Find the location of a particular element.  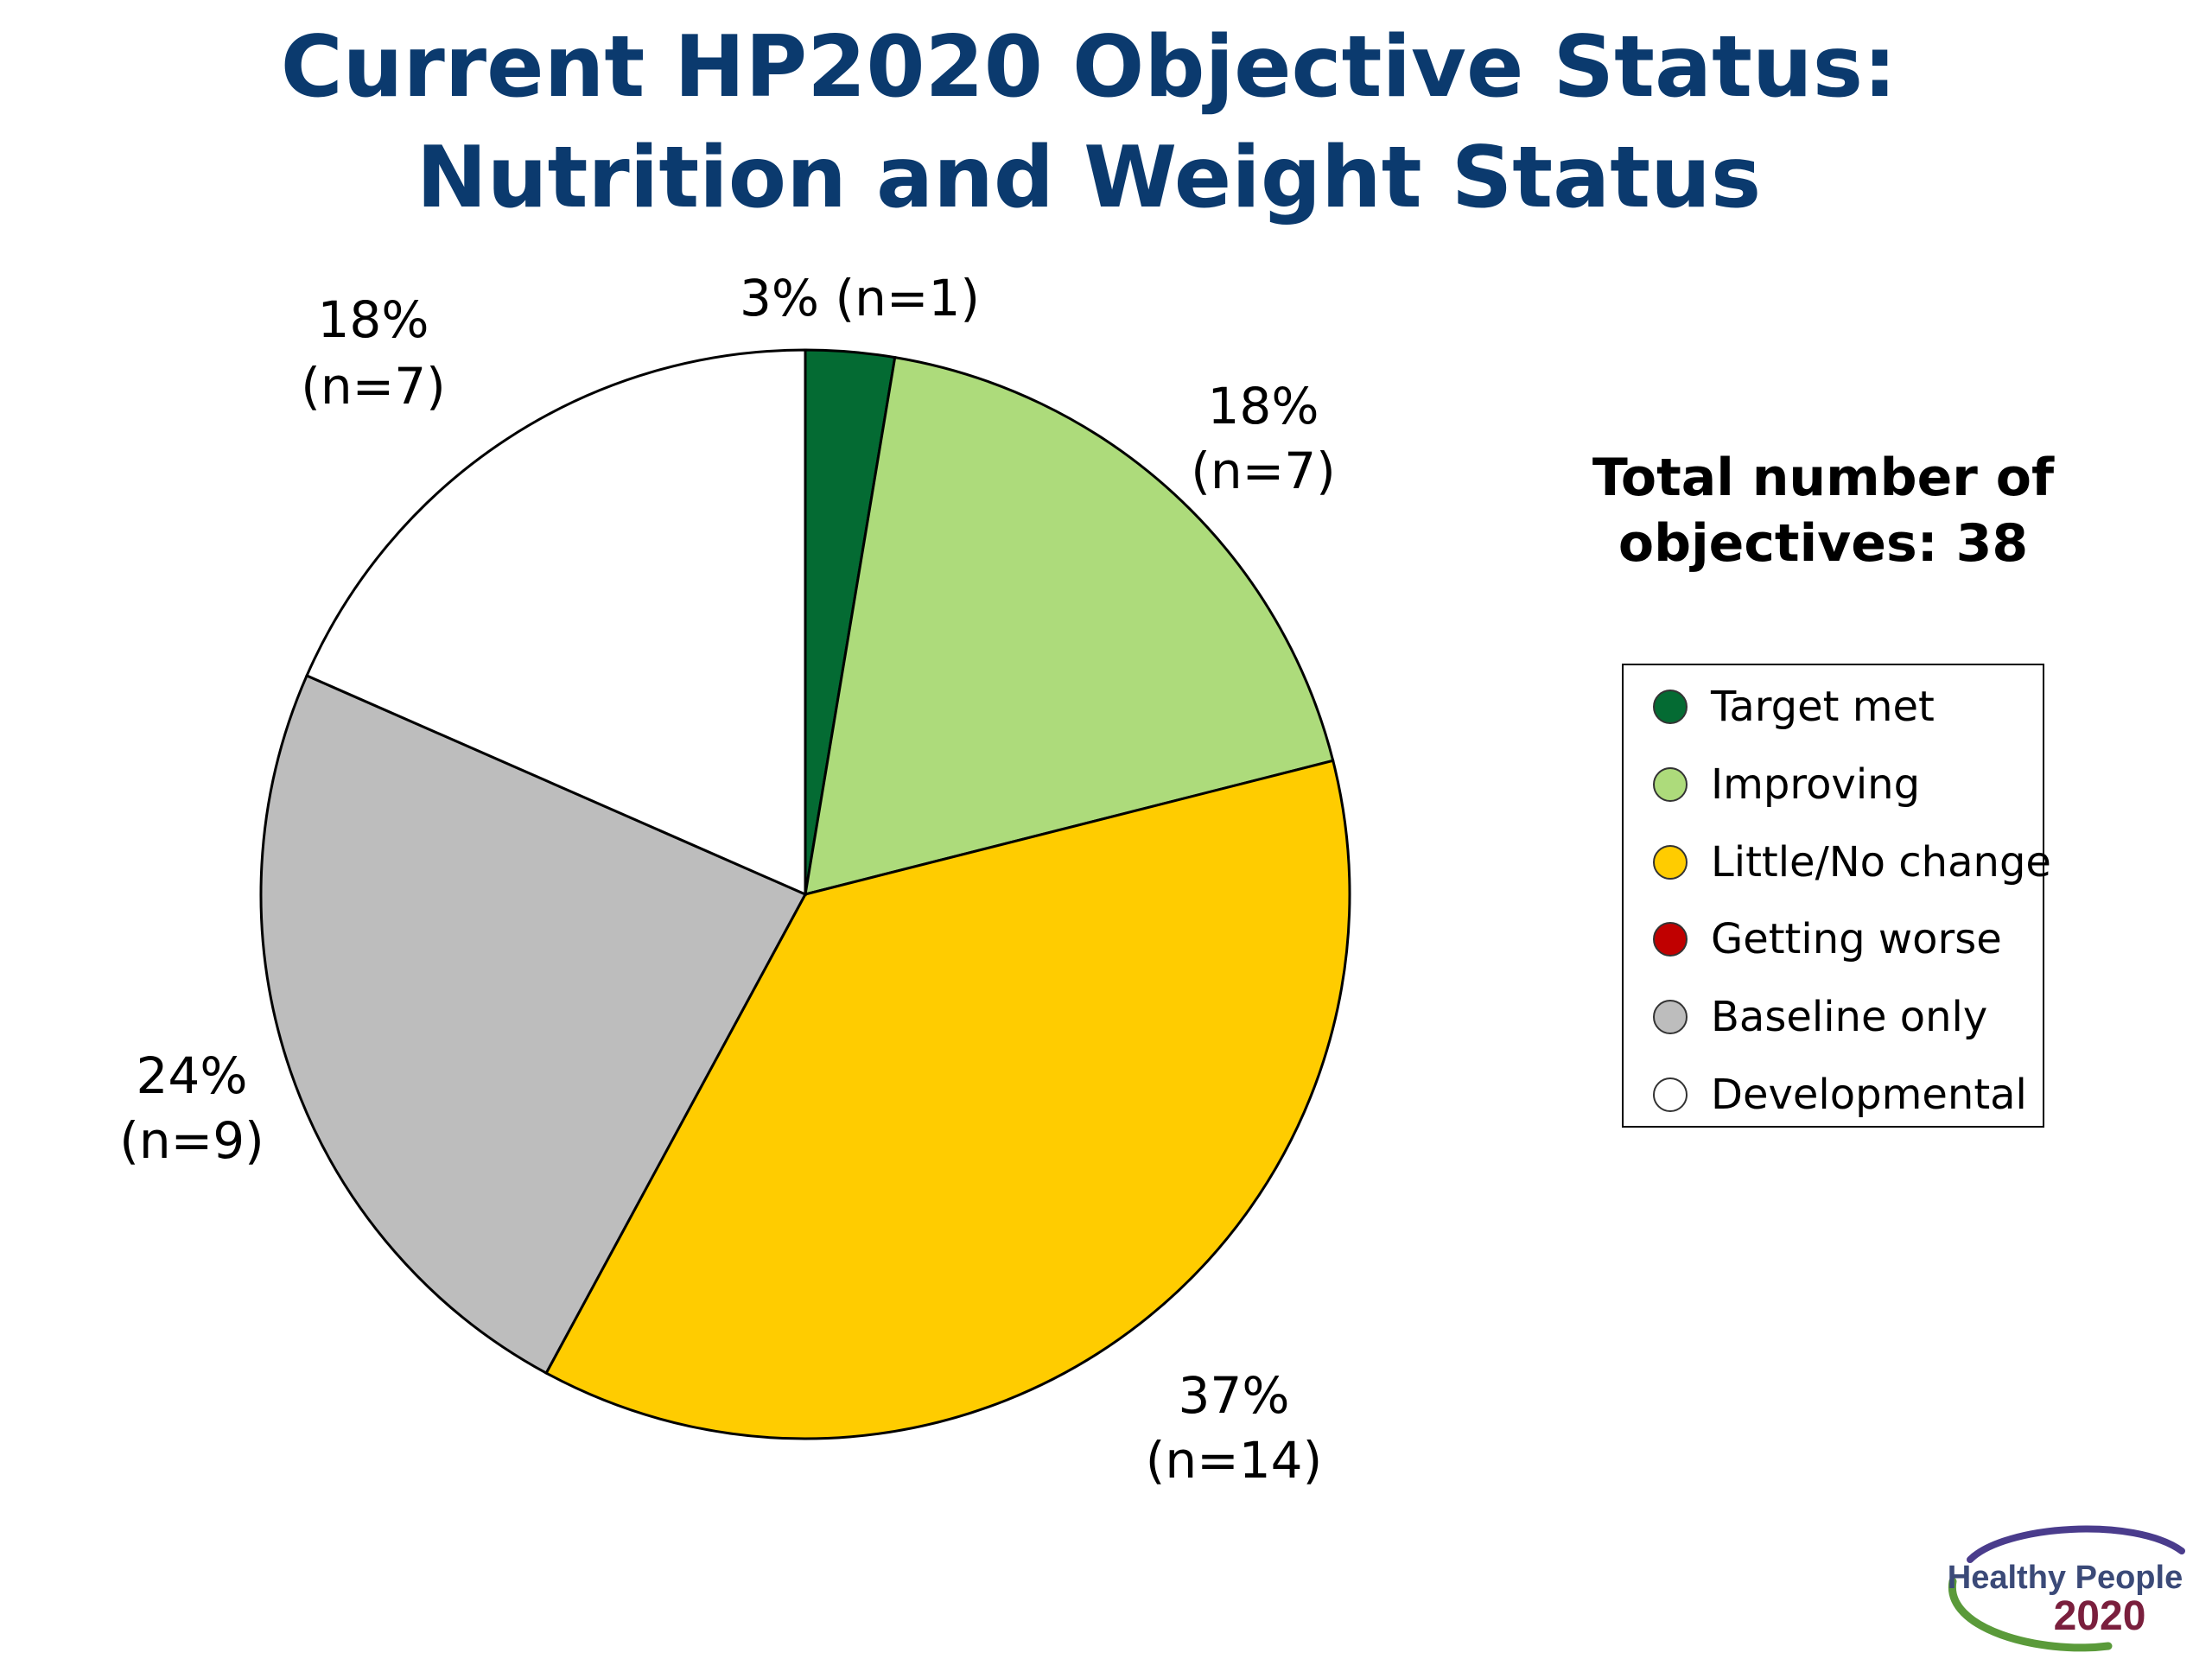

legend-swatch-developmental is located at coordinates (1670, 1094).